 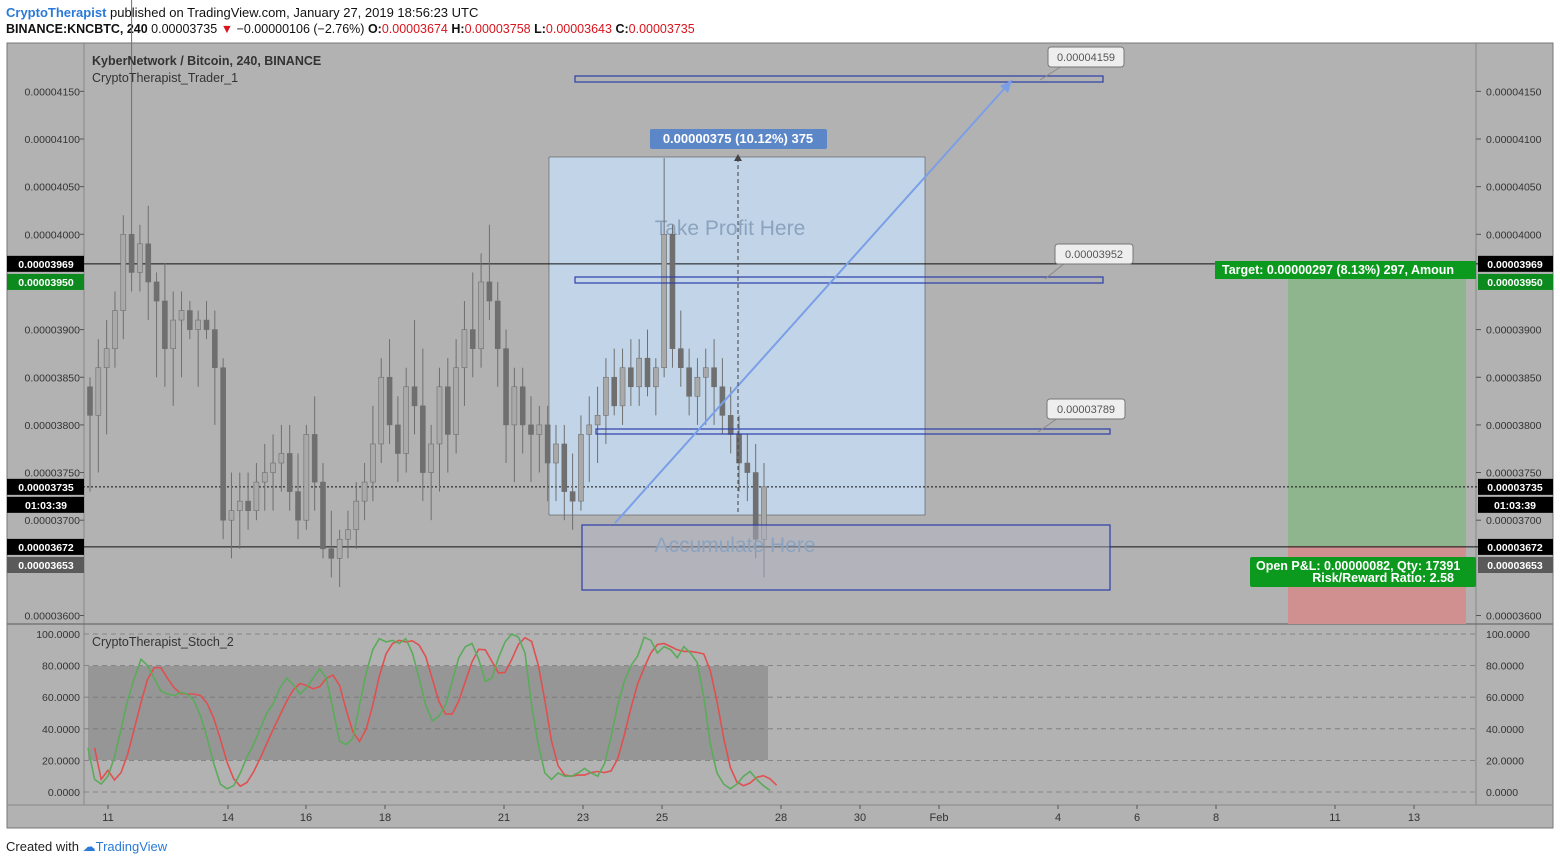 I want to click on stoch-name: CryptoTherapist_Stoch_2, so click(x=163, y=642).